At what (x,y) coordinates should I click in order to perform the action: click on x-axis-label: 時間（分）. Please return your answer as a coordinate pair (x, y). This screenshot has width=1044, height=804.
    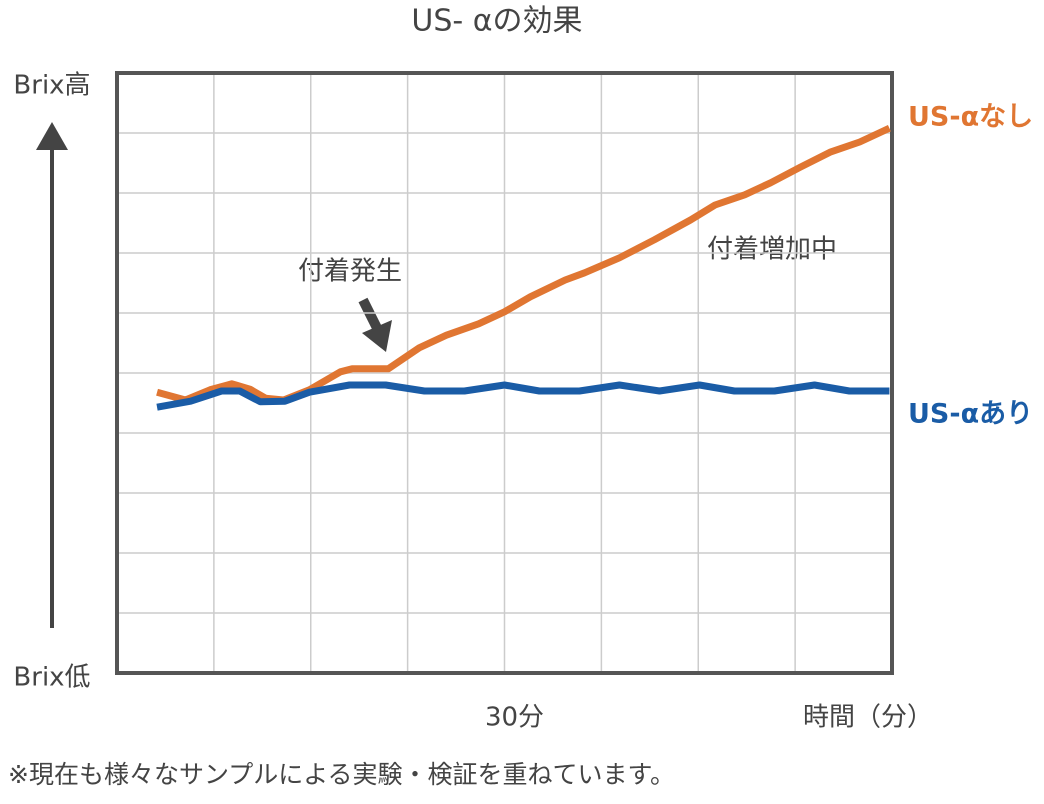
    Looking at the image, I should click on (868, 718).